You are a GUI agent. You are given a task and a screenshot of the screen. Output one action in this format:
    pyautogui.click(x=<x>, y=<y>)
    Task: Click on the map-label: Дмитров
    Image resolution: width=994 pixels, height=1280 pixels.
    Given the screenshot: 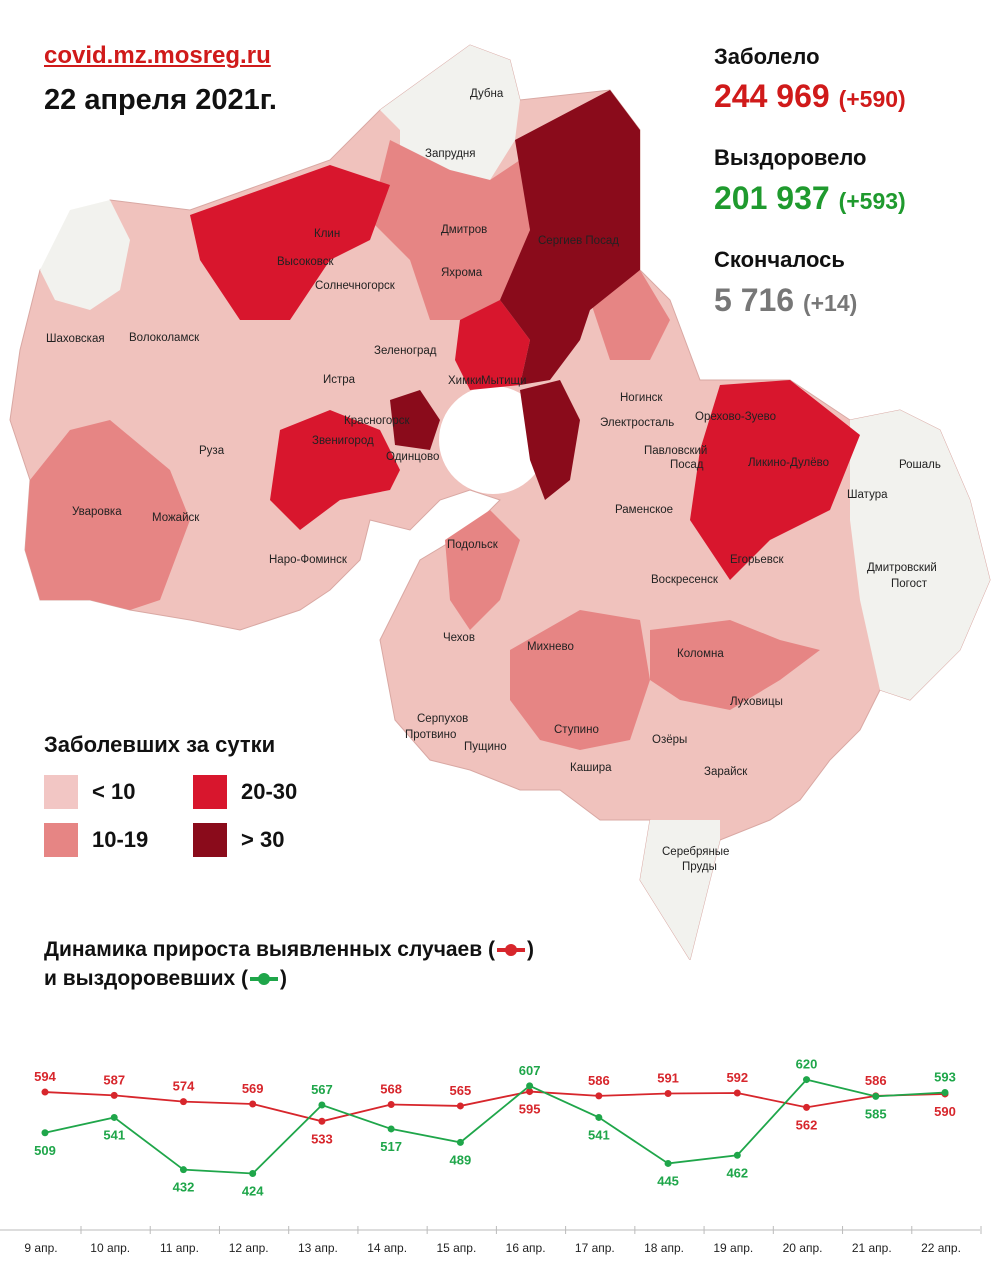 What is the action you would take?
    pyautogui.click(x=464, y=230)
    